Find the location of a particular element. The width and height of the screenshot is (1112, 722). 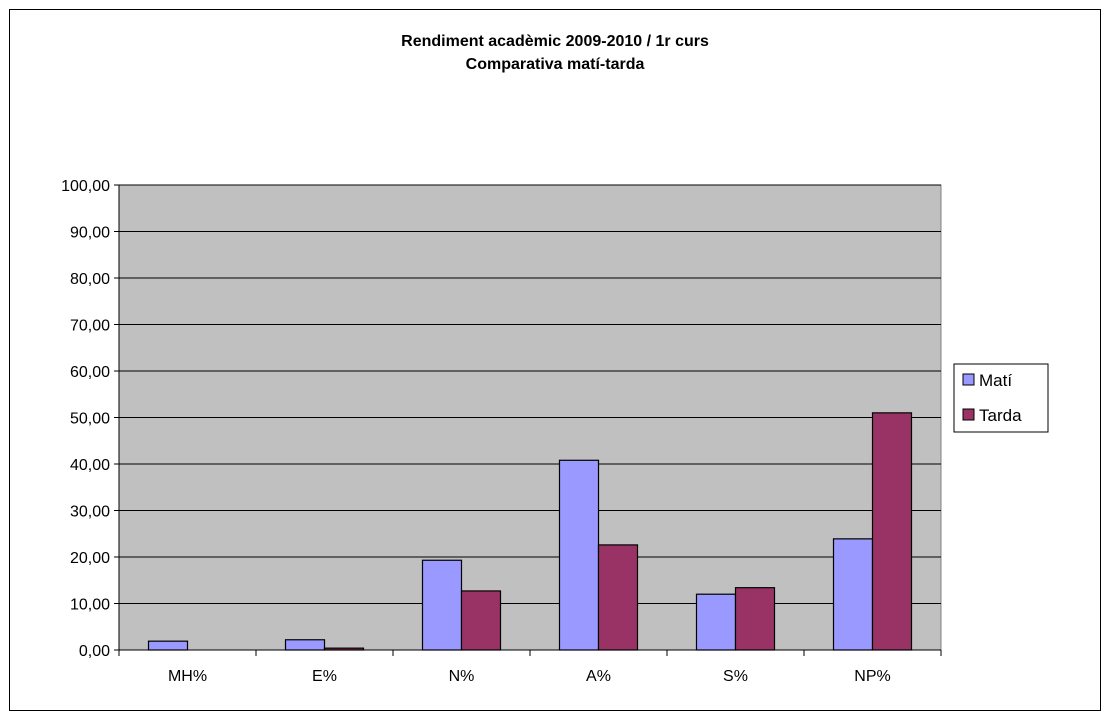

y-tick-label: 0,00 is located at coordinates (94, 651).